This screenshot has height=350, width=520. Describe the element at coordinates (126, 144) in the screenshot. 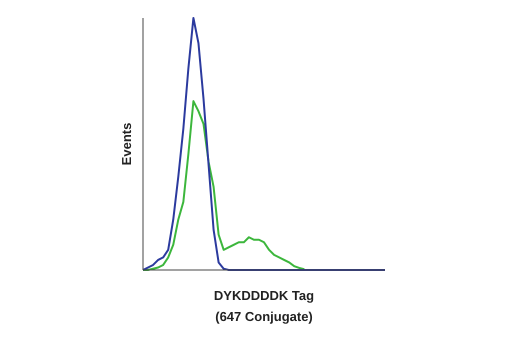

I see `y-axis-title: Events` at that location.